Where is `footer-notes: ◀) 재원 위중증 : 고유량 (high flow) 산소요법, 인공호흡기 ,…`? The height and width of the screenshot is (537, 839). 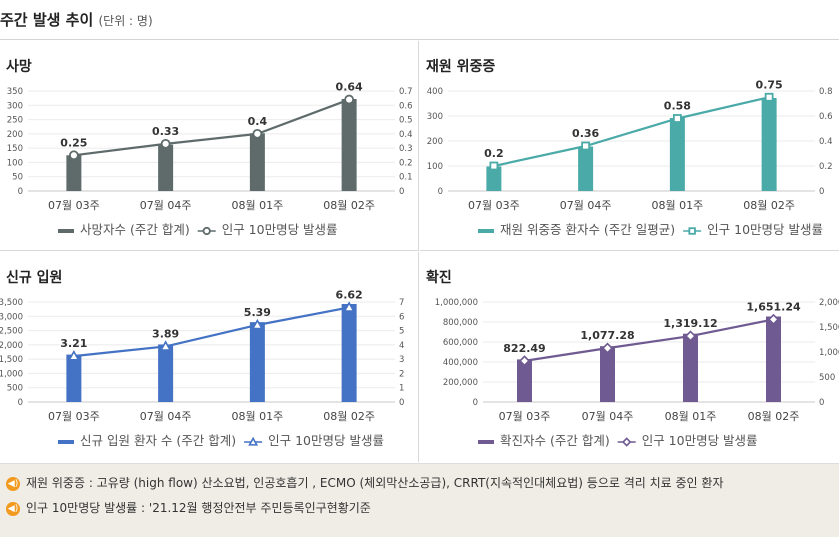 footer-notes: ◀) 재원 위중증 : 고유량 (high flow) 산소요법, 인공호흡기 ,… is located at coordinates (419, 500).